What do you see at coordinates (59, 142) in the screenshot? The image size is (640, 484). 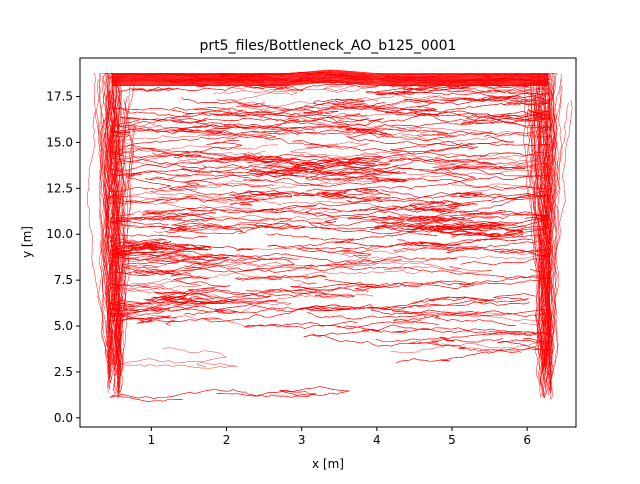 I see `y-tick-label: 15.0` at bounding box center [59, 142].